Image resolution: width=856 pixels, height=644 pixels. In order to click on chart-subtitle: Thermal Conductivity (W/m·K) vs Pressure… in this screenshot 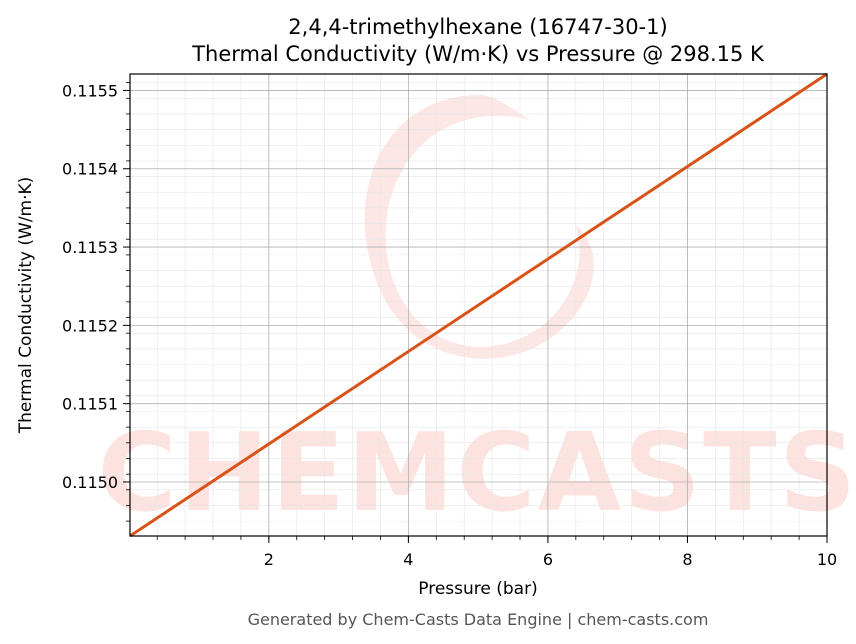, I will do `click(478, 54)`.